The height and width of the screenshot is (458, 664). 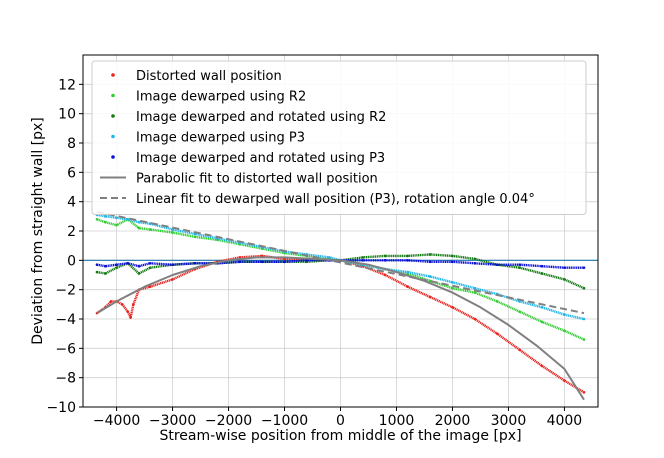 I want to click on legend-label: Image dewarped using R2, so click(x=221, y=97).